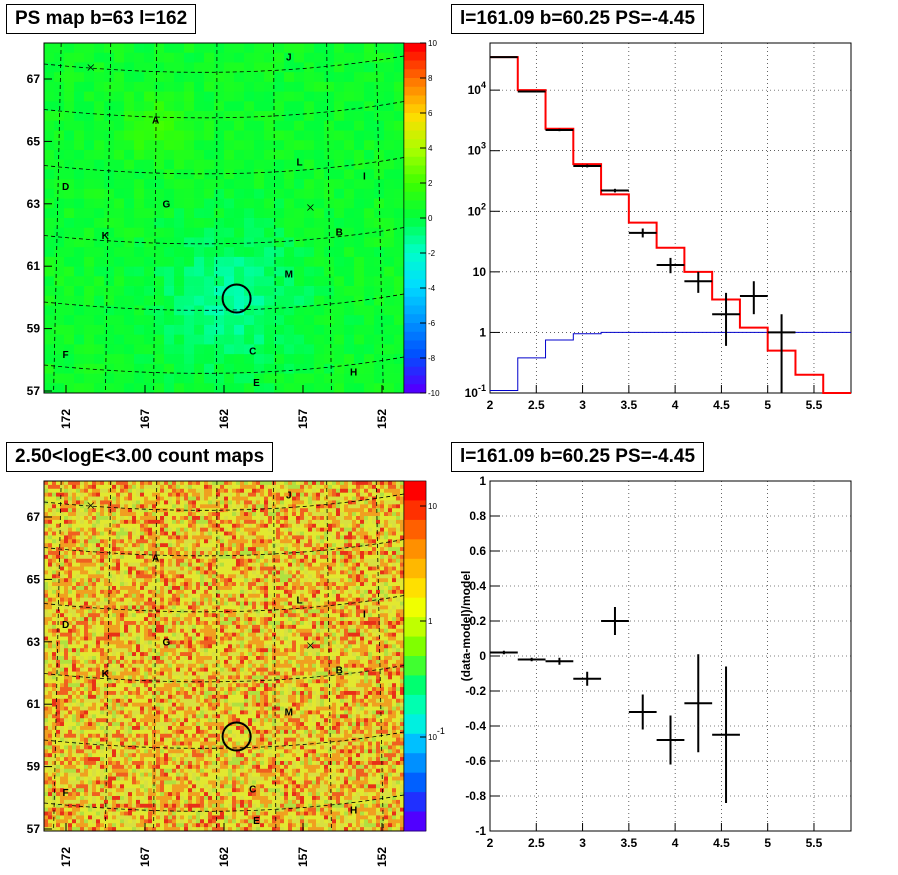  I want to click on x-tick-label: 152, so click(382, 419).